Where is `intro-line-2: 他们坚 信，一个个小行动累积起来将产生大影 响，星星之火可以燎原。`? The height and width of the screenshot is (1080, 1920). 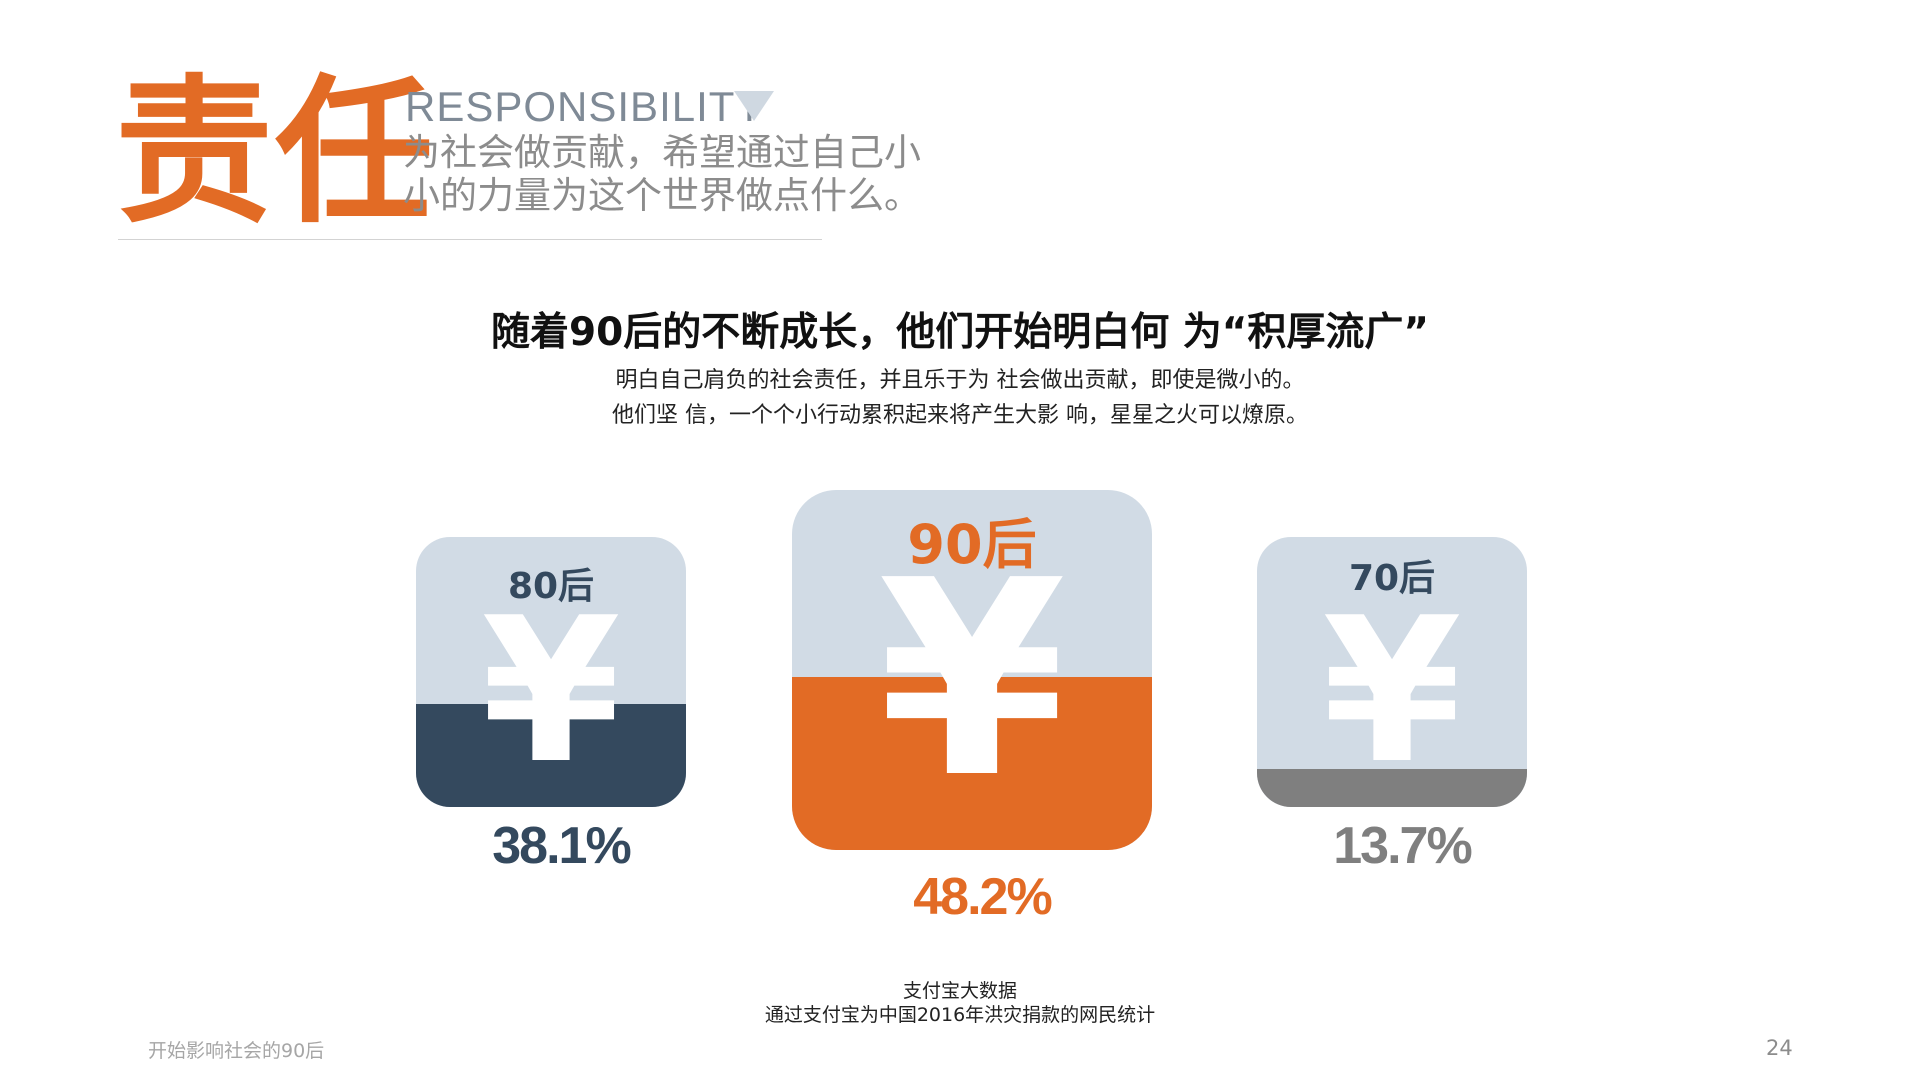
intro-line-2: 他们坚 信，一个个小行动累积起来将产生大影 响，星星之火可以燎原。 is located at coordinates (960, 415).